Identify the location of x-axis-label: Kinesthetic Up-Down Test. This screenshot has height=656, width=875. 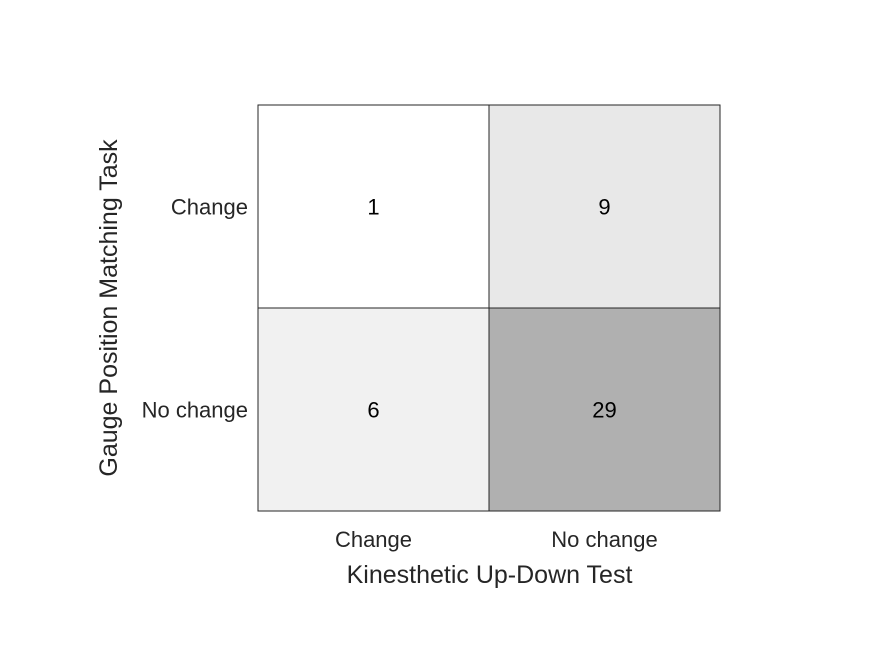
(490, 575).